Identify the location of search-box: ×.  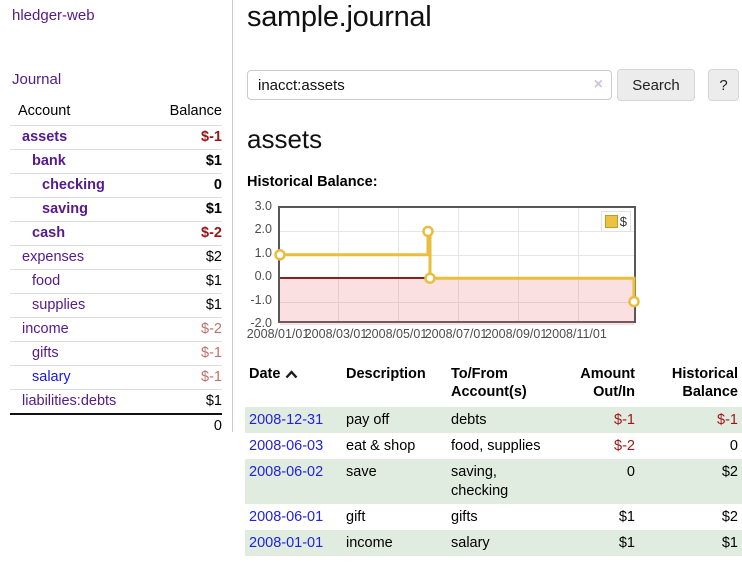
(429, 85).